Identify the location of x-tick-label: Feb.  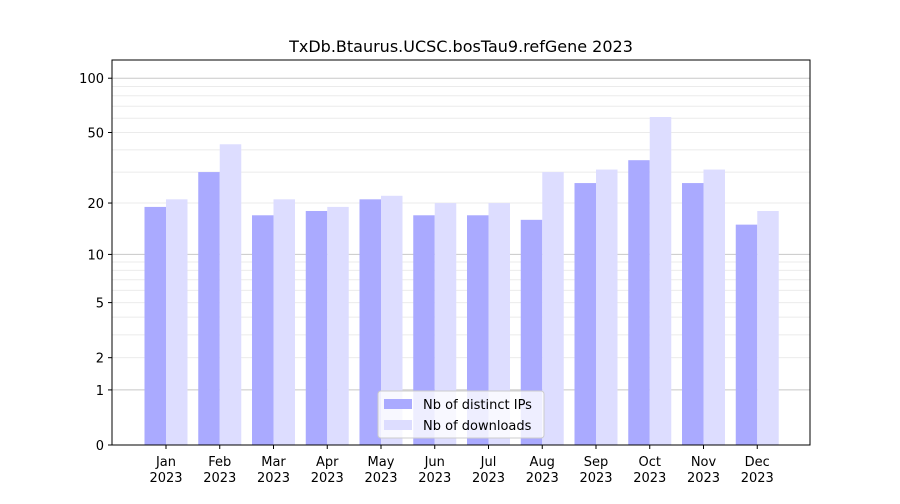
(219, 462).